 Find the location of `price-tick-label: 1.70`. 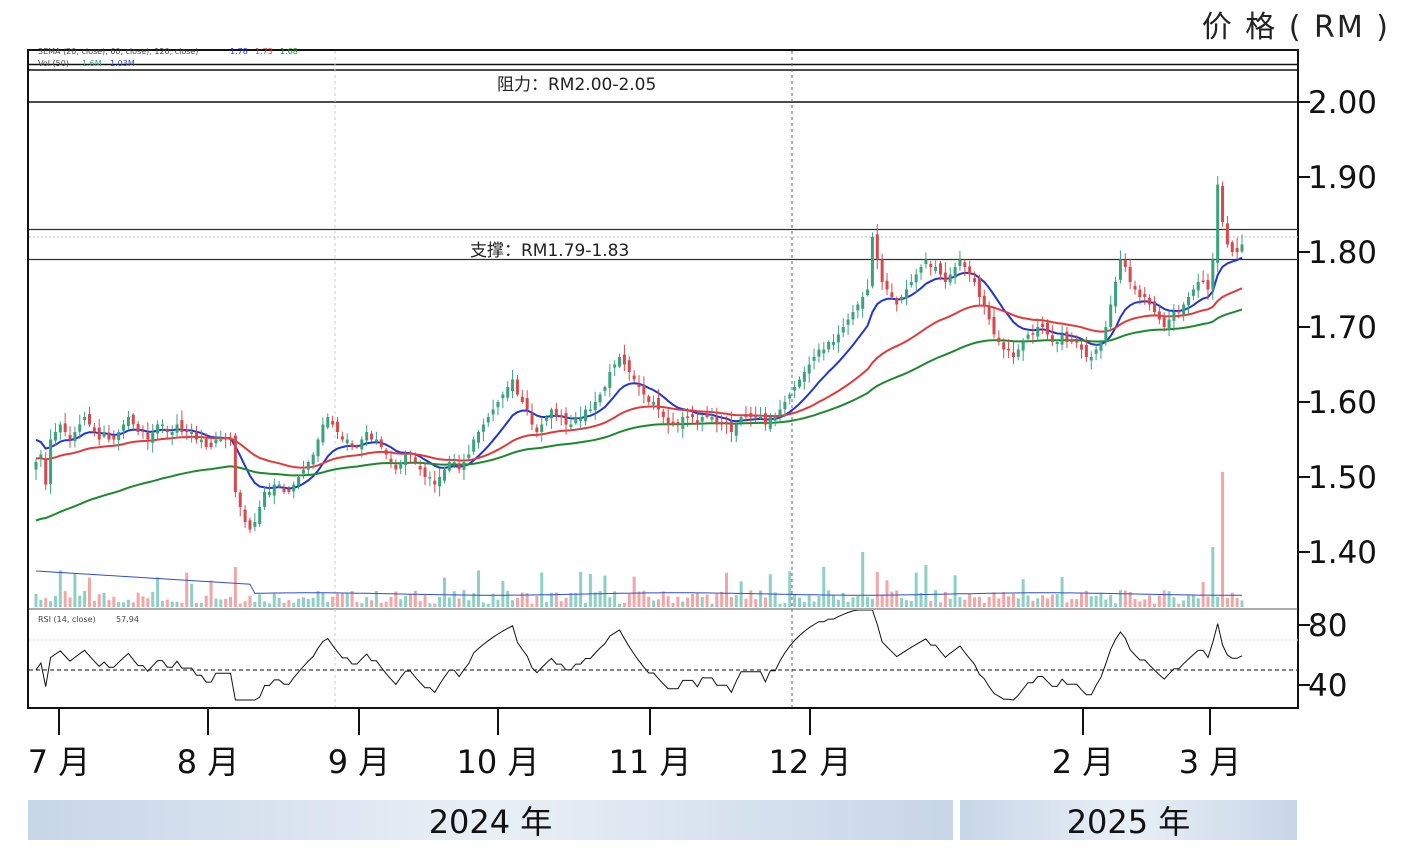

price-tick-label: 1.70 is located at coordinates (1342, 328).